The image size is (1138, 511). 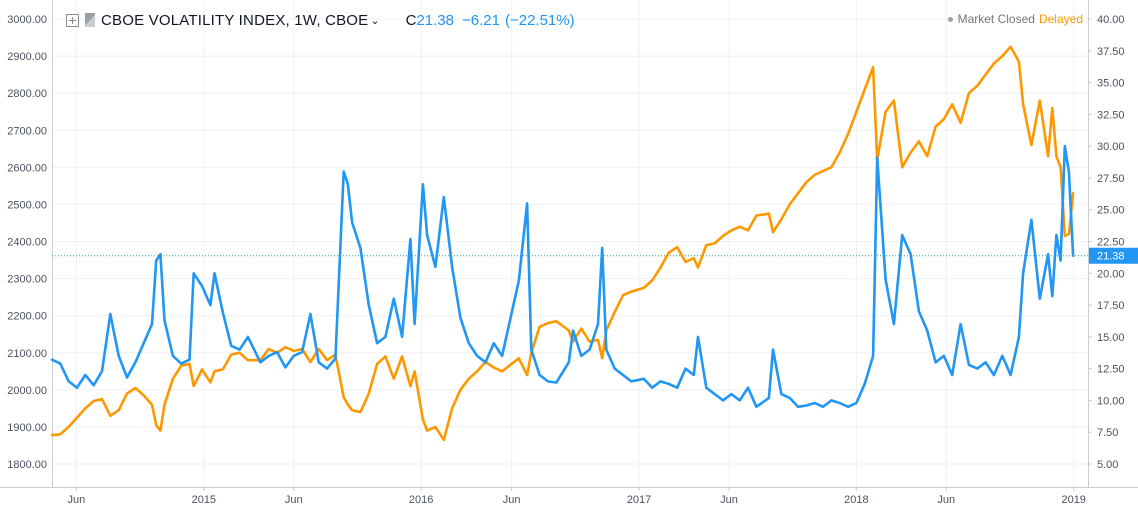 I want to click on right-tick-label: 32.50, so click(x=1111, y=115).